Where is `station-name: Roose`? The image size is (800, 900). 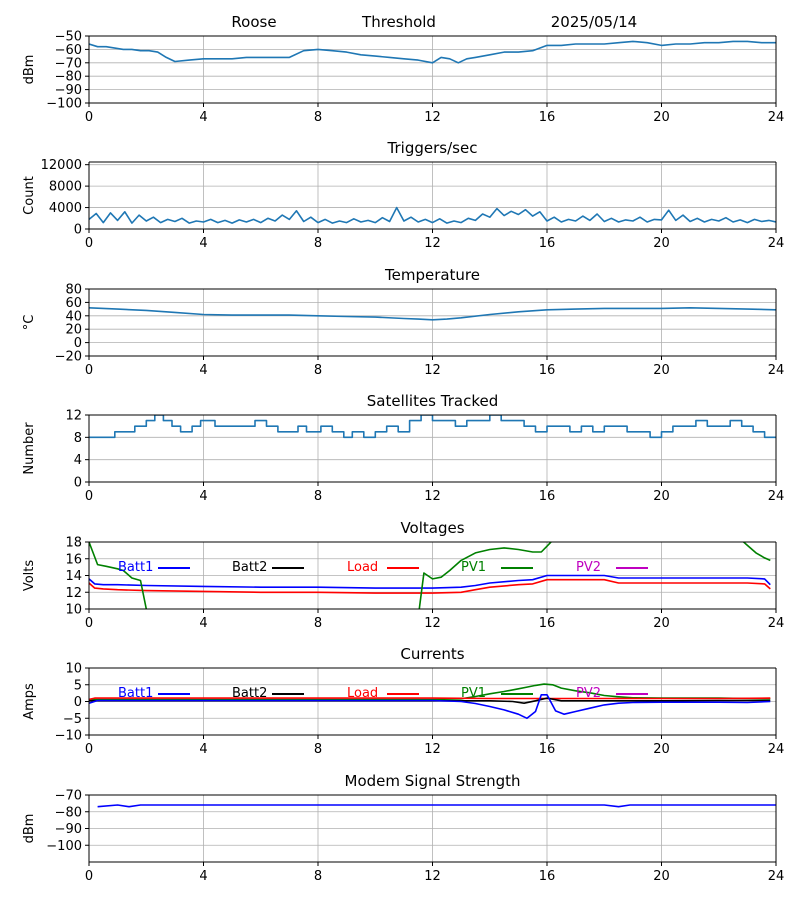
station-name: Roose is located at coordinates (253, 22).